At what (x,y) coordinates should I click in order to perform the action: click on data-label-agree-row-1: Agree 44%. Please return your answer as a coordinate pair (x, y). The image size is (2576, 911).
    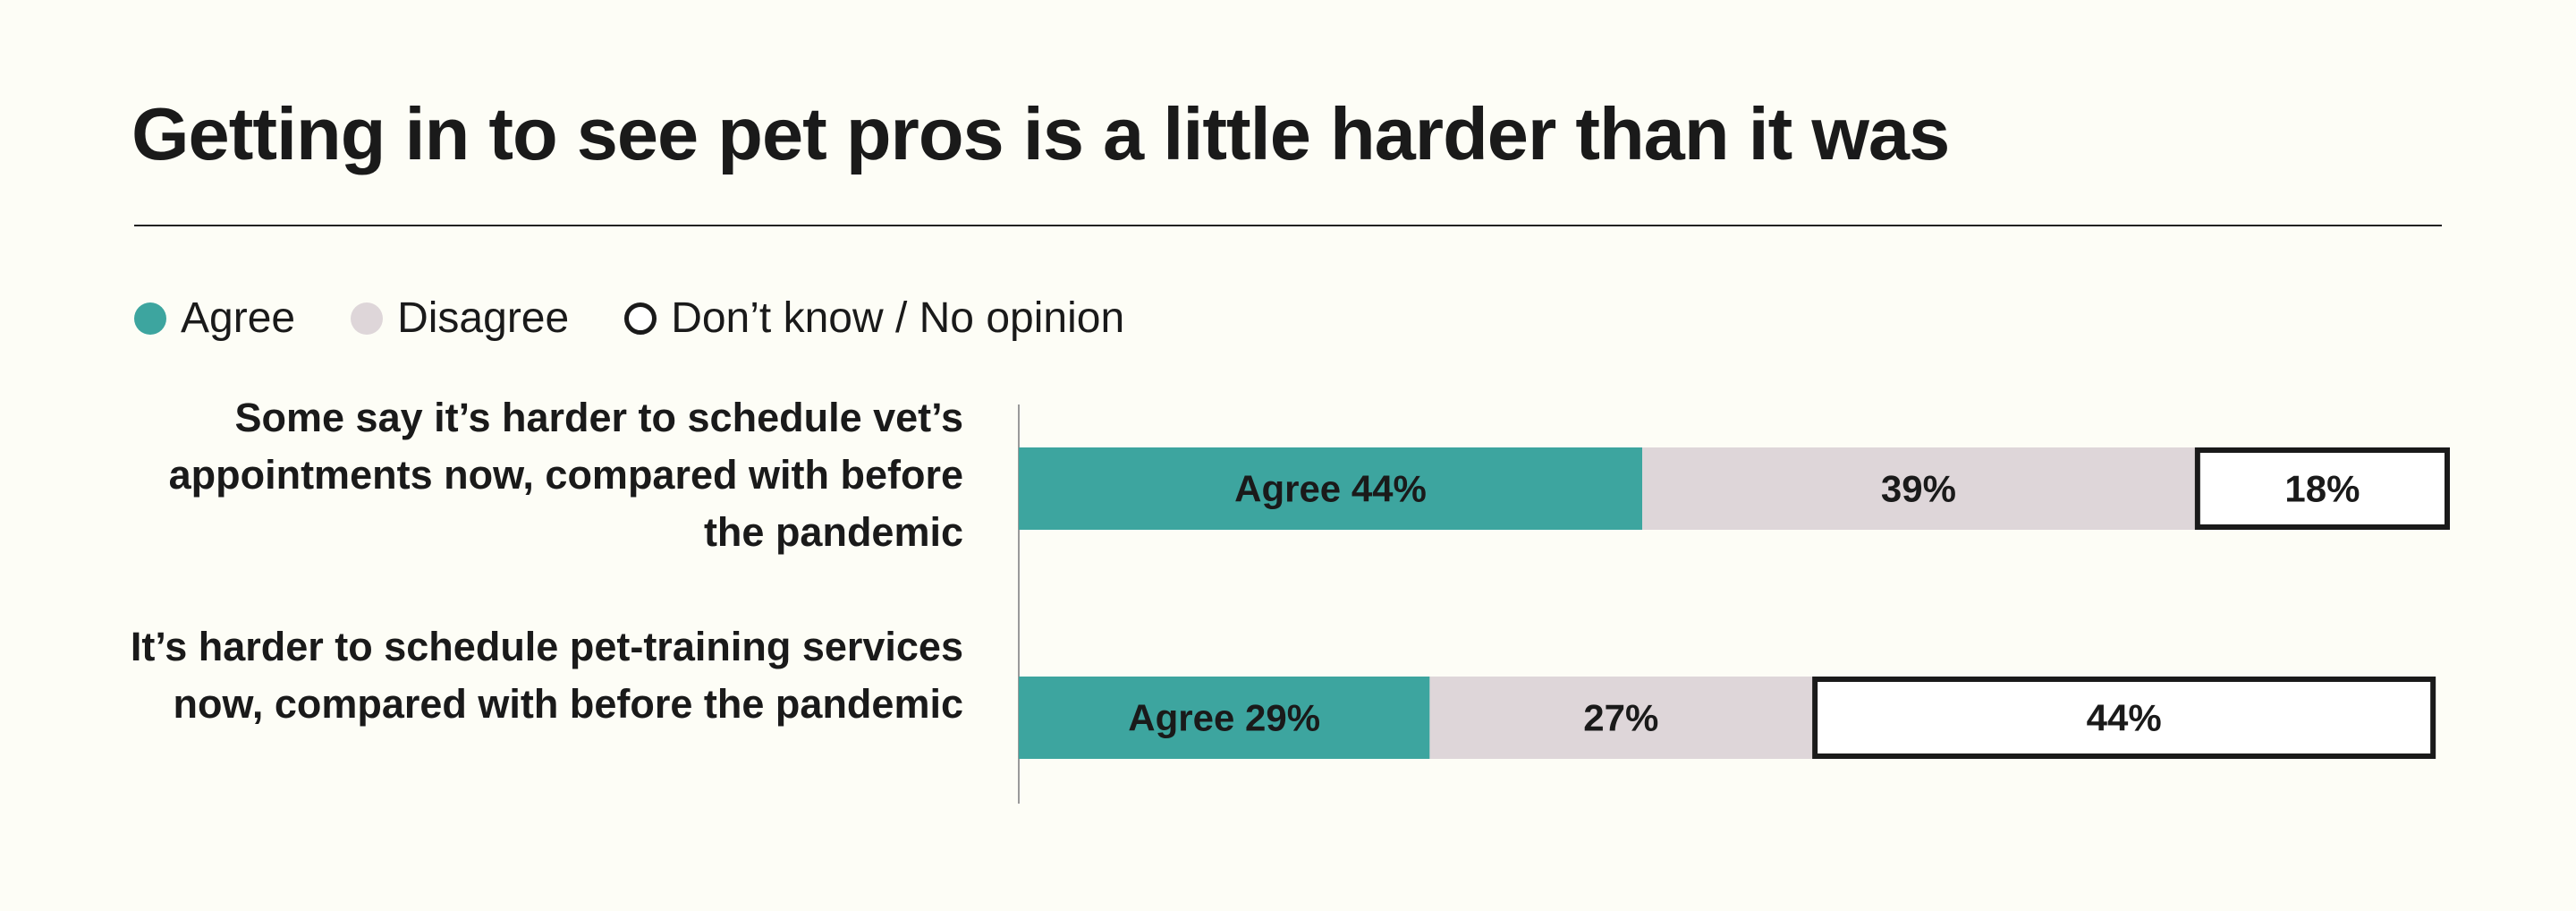
    Looking at the image, I should click on (1330, 489).